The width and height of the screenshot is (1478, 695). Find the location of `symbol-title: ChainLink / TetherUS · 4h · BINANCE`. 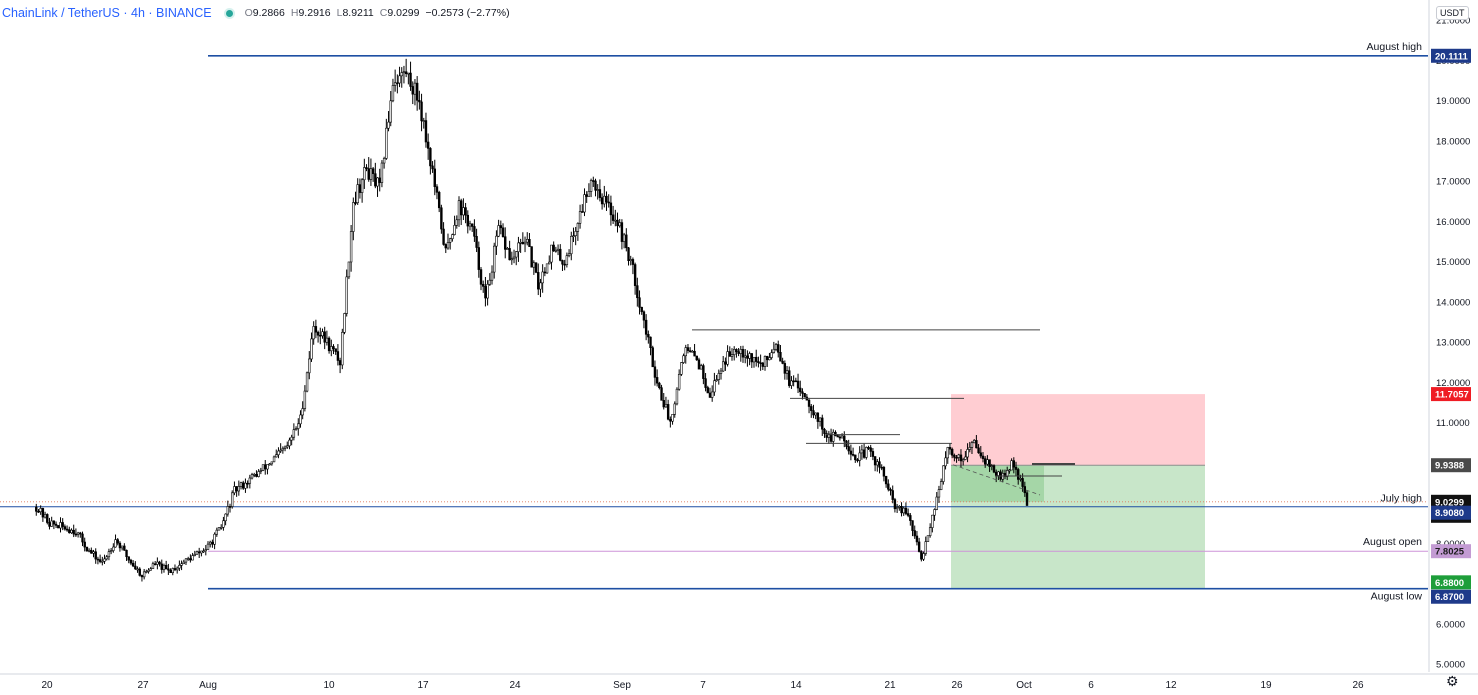

symbol-title: ChainLink / TetherUS · 4h · BINANCE is located at coordinates (107, 13).